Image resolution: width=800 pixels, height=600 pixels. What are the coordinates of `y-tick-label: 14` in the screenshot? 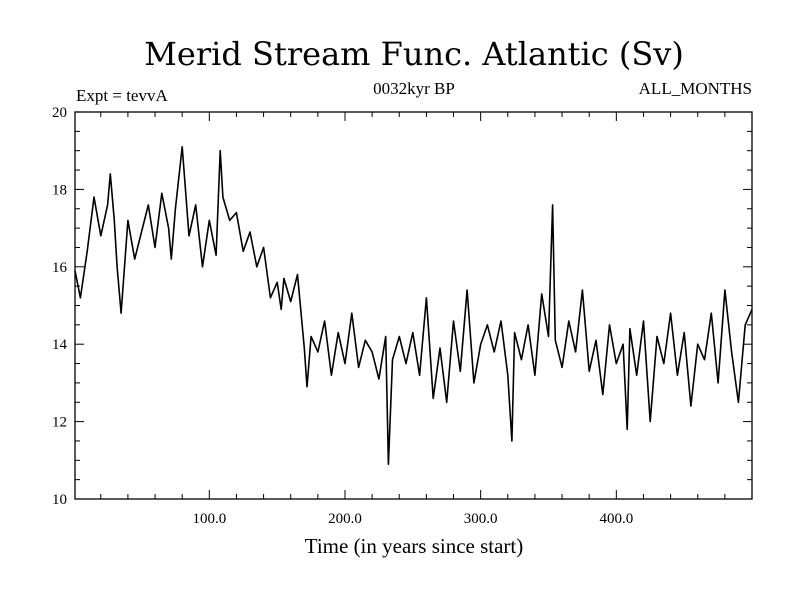 It's located at (60, 345).